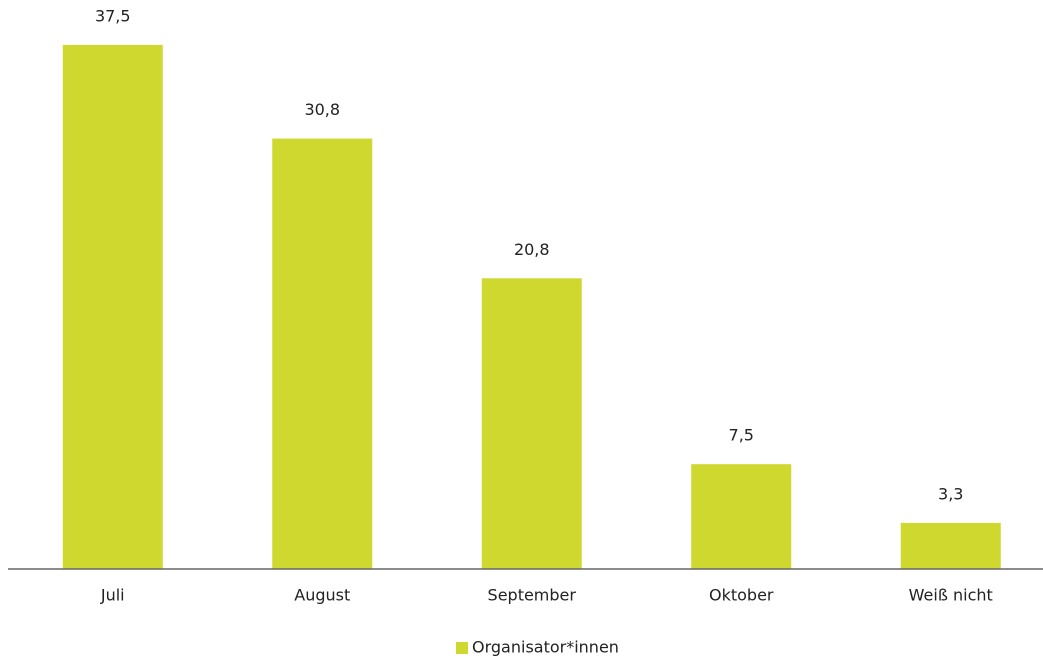 This screenshot has width=1043, height=663. I want to click on x-tick-label: Oktober, so click(741, 595).